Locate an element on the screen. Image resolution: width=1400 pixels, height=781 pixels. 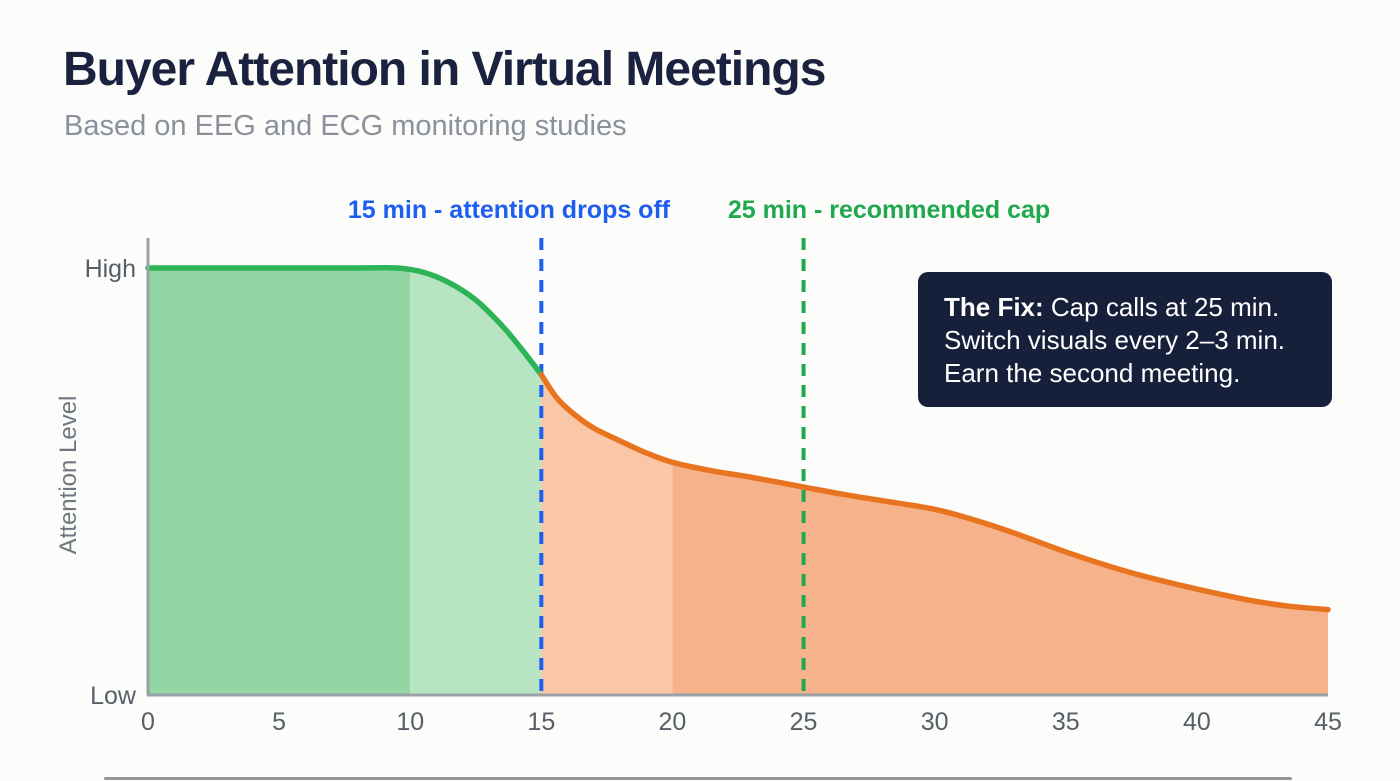
x-tick-label: 30 is located at coordinates (935, 722).